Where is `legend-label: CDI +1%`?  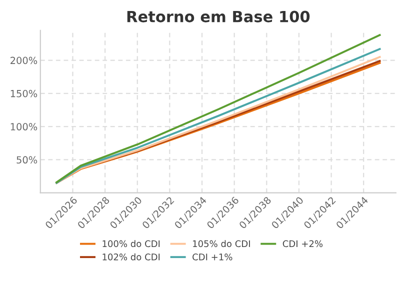 legend-label: CDI +1% is located at coordinates (212, 257).